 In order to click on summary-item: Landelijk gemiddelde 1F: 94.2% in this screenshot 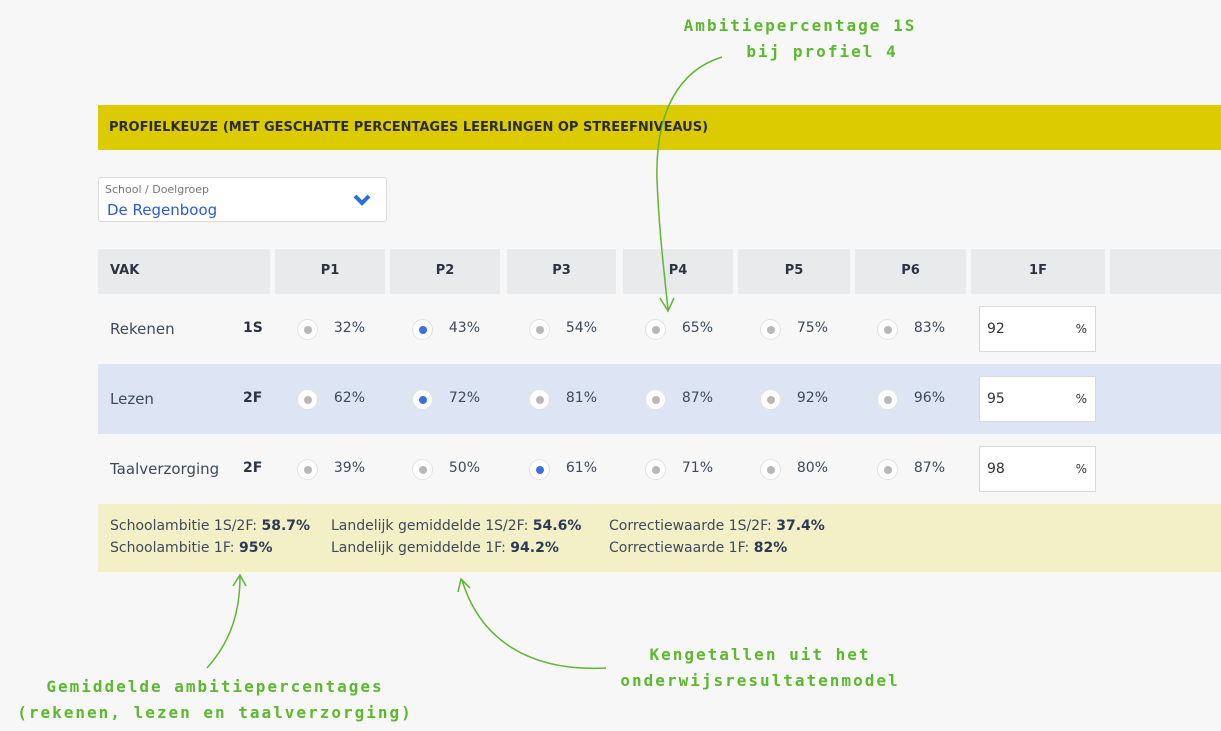, I will do `click(445, 548)`.